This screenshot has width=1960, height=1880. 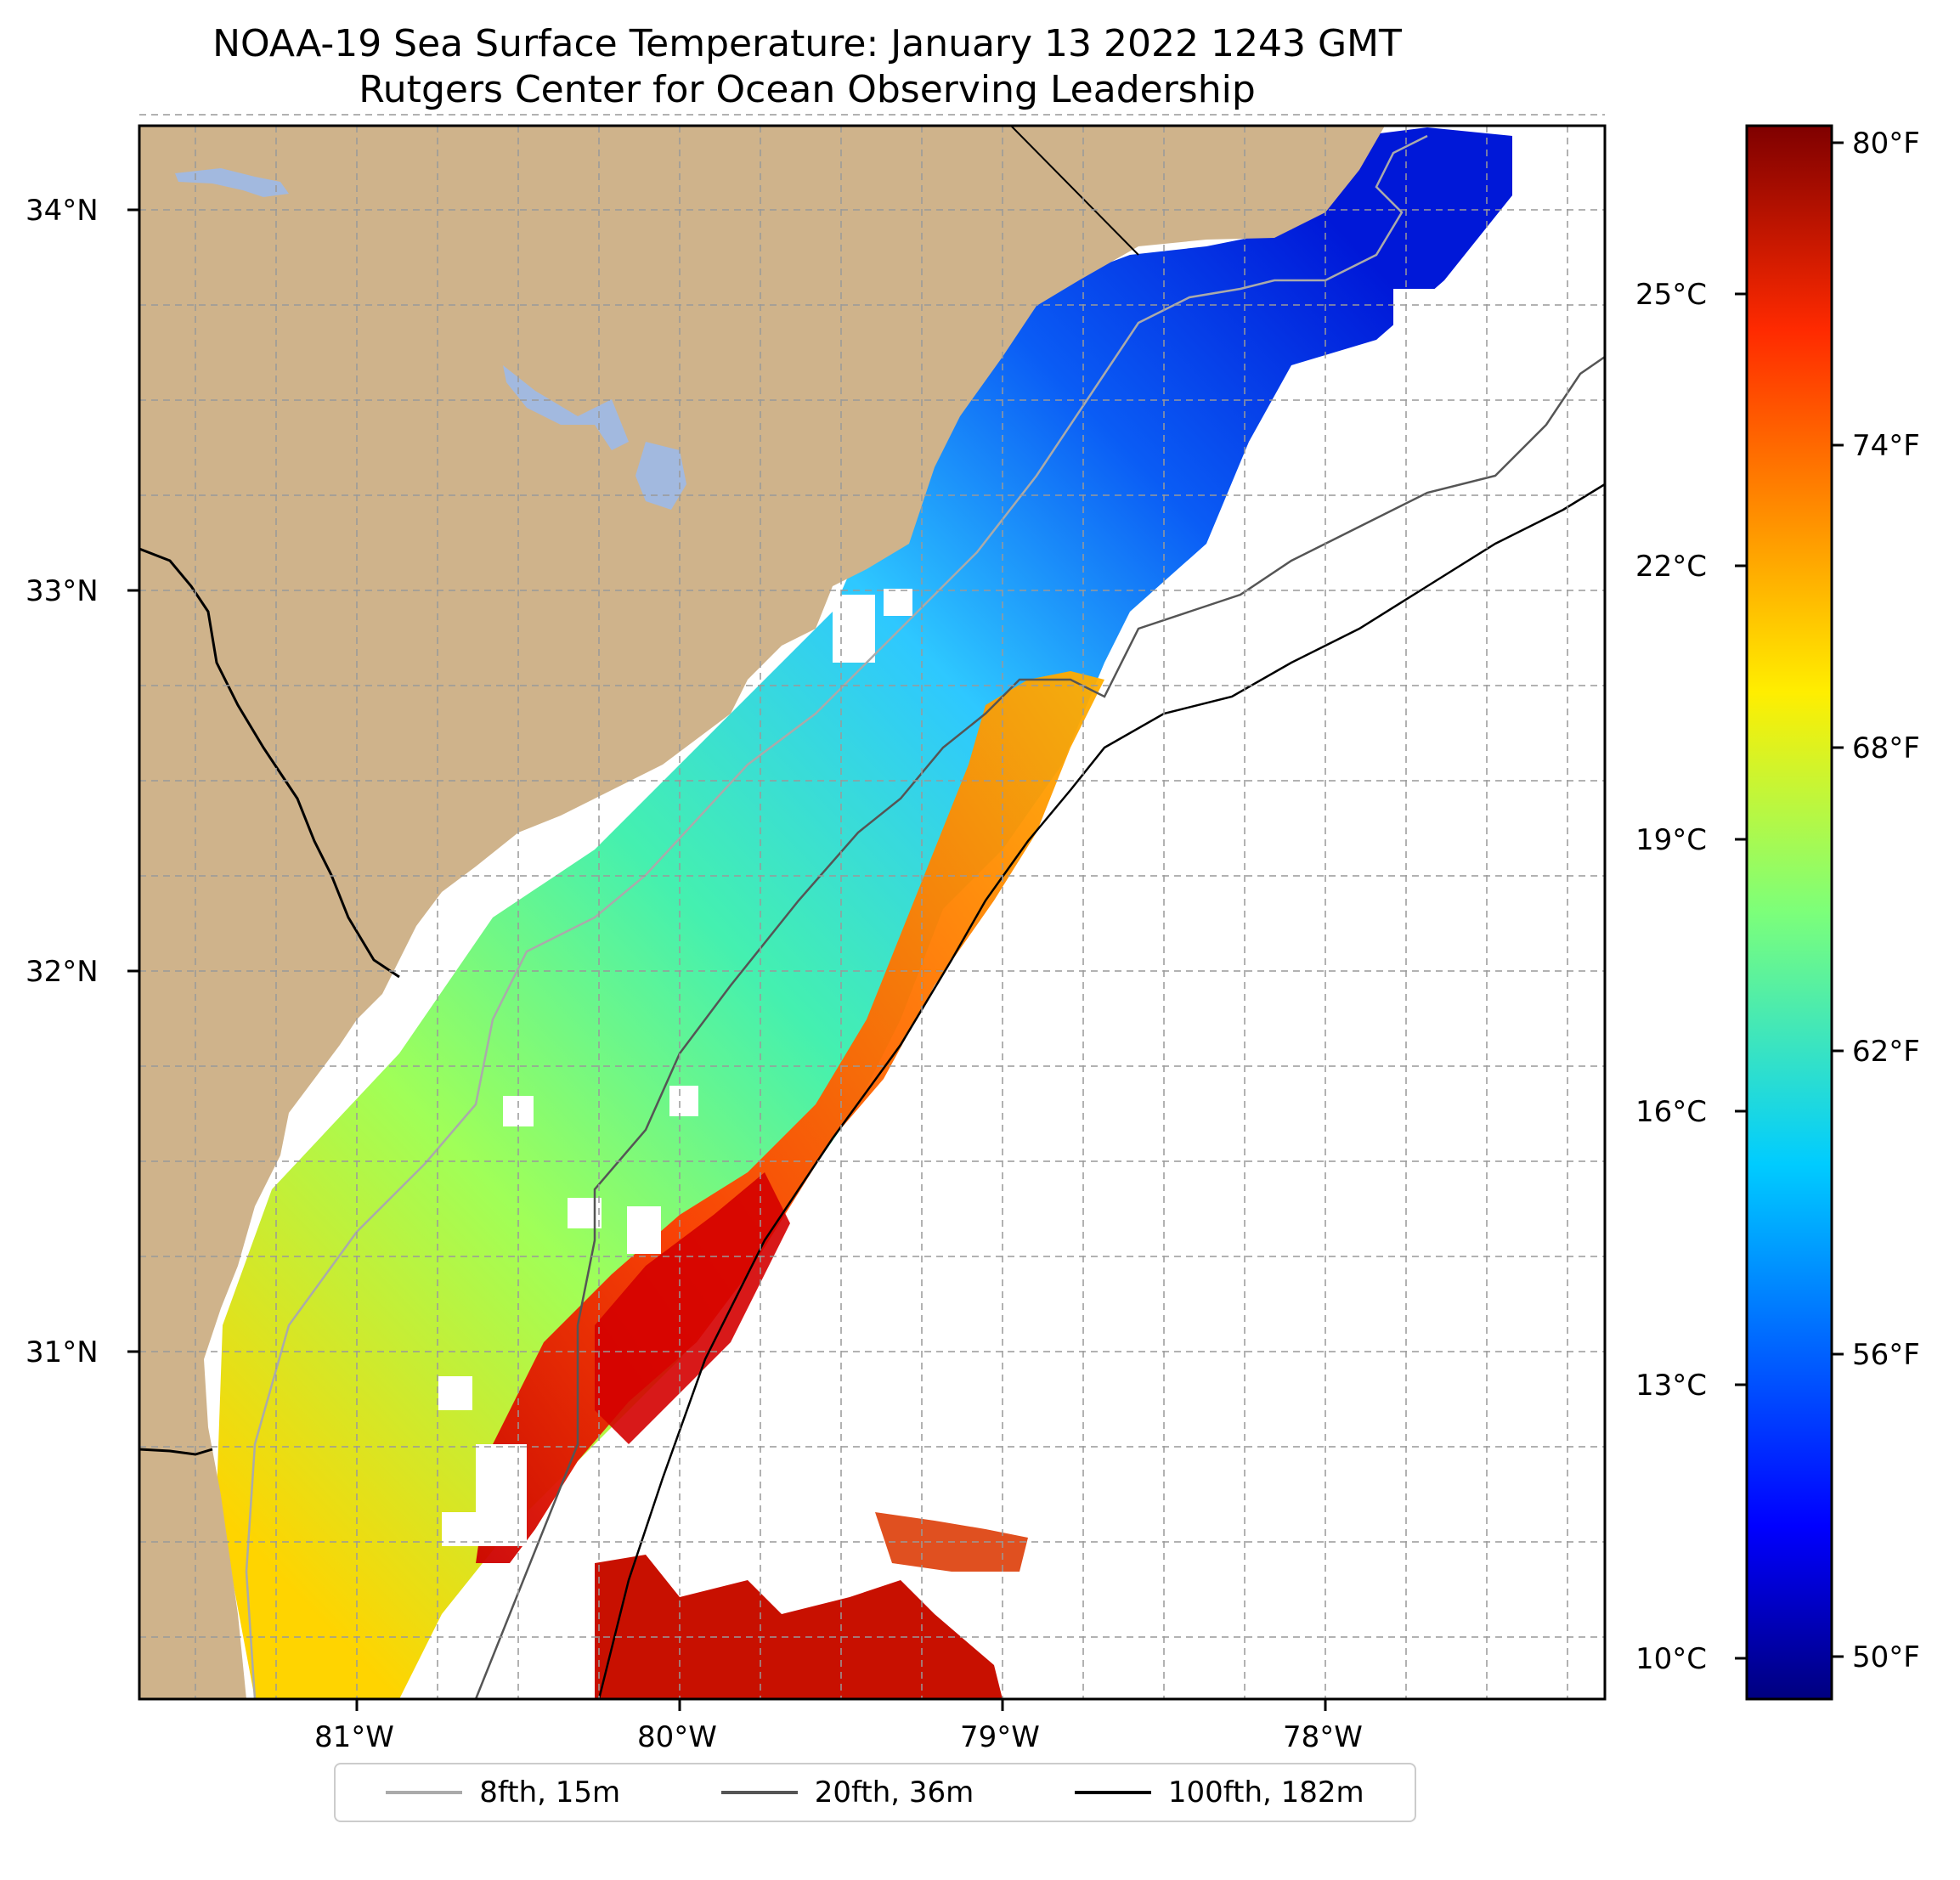 What do you see at coordinates (176, 1452) in the screenshot?
I see `state-border-fl` at bounding box center [176, 1452].